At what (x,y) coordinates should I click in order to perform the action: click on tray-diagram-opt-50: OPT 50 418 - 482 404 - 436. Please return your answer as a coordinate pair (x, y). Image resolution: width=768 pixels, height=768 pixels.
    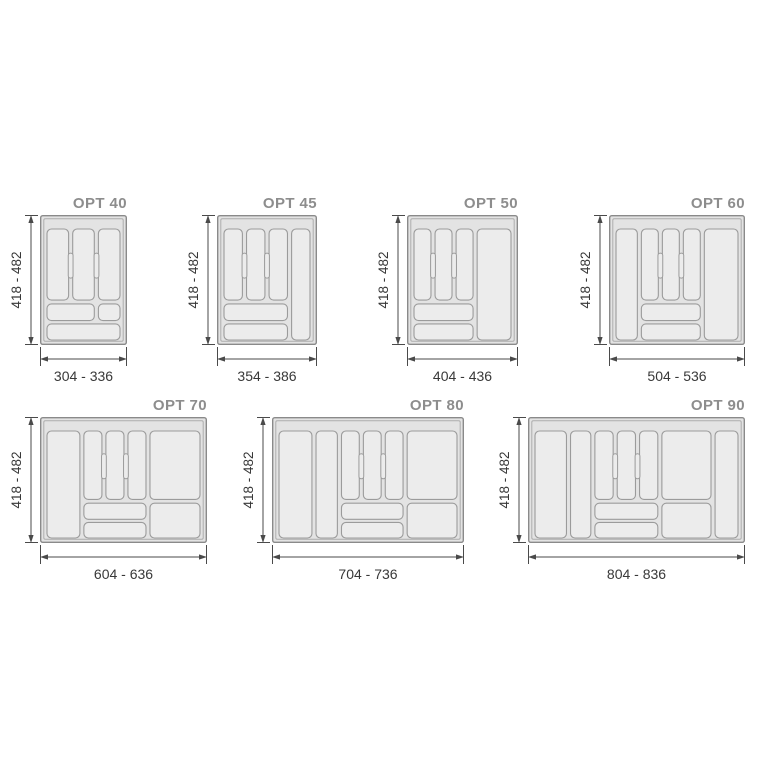
    Looking at the image, I should click on (447, 289).